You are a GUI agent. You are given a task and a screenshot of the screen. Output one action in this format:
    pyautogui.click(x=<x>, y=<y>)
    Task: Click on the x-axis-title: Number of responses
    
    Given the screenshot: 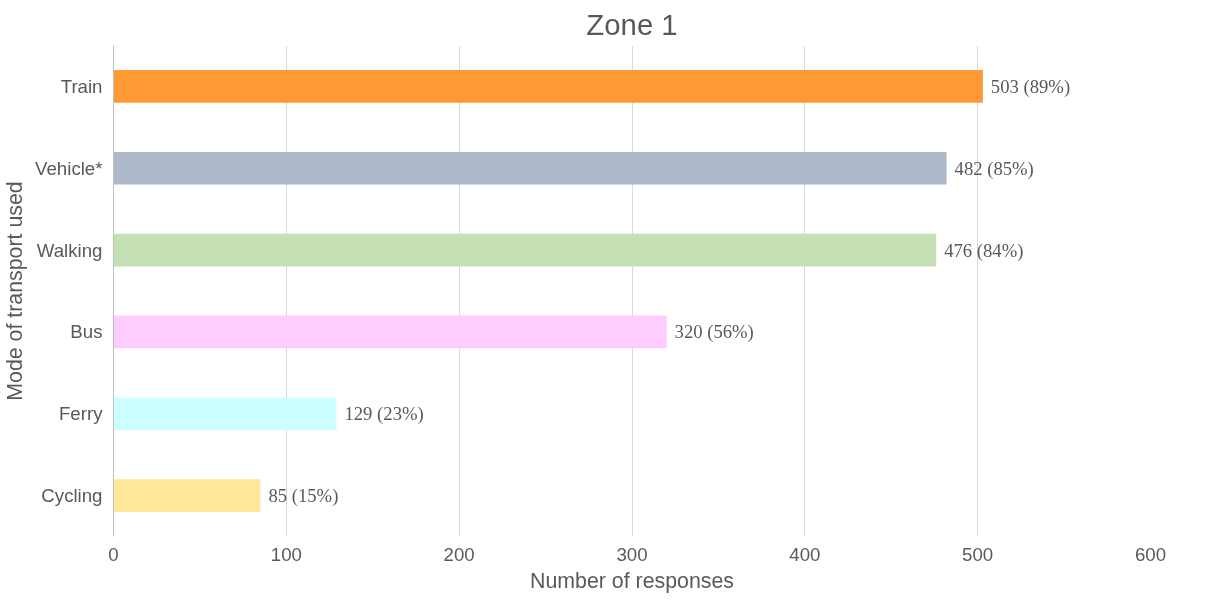 What is the action you would take?
    pyautogui.click(x=632, y=580)
    